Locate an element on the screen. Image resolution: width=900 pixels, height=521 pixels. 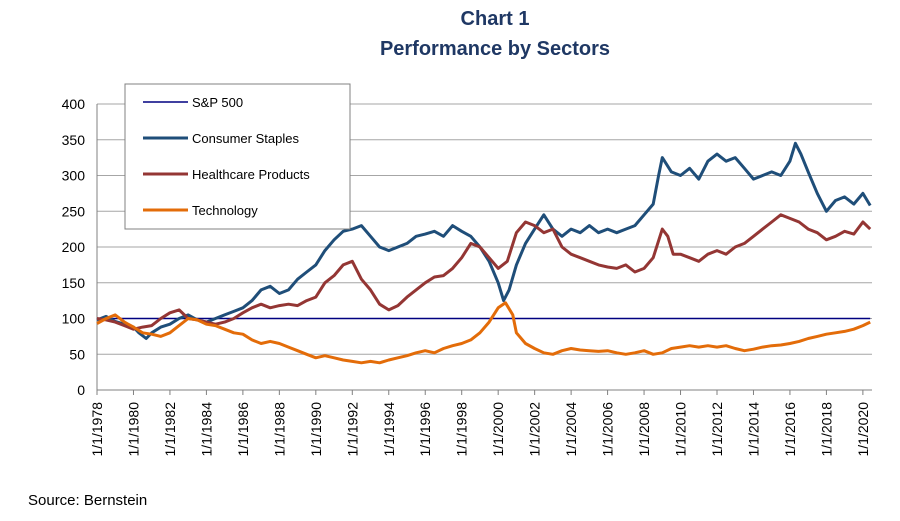
x-tick-label: 1/1/1984 is located at coordinates (206, 429).